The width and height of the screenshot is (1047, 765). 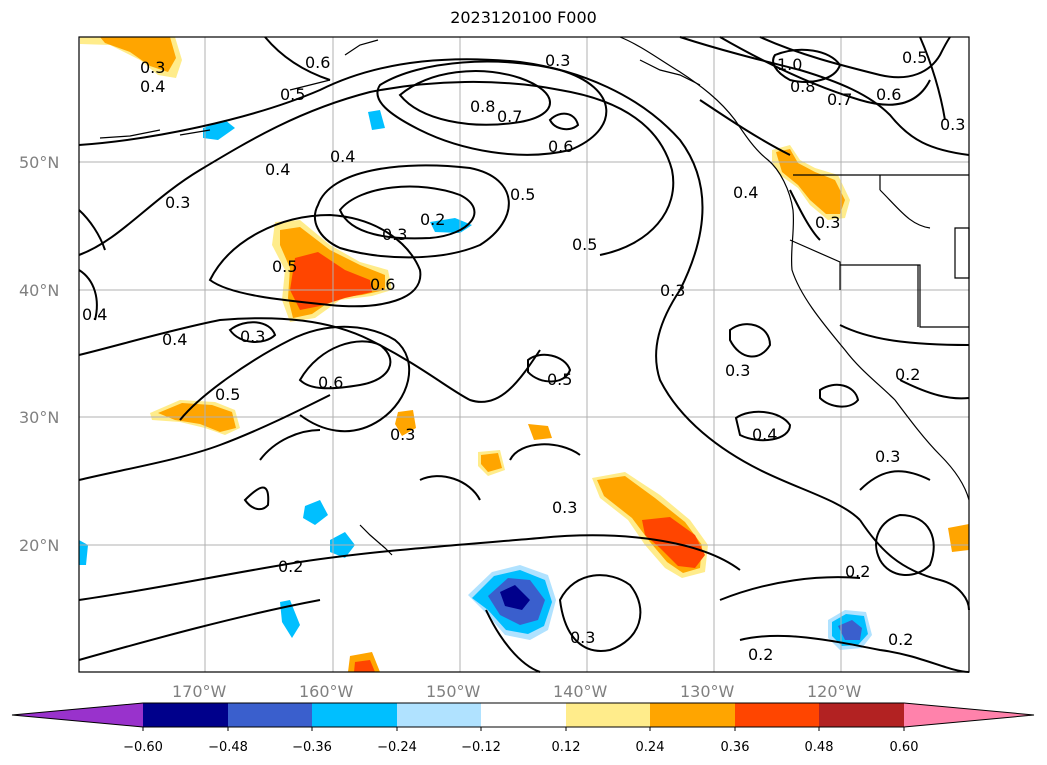 What do you see at coordinates (523, 17) in the screenshot?
I see `map-title: 2023120100 F000` at bounding box center [523, 17].